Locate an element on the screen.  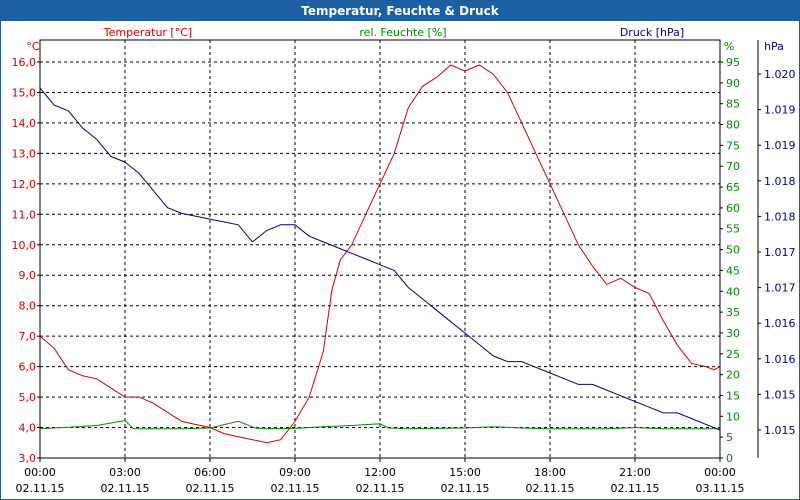
temperature-tick-label: 4,0 is located at coordinates (28, 428).